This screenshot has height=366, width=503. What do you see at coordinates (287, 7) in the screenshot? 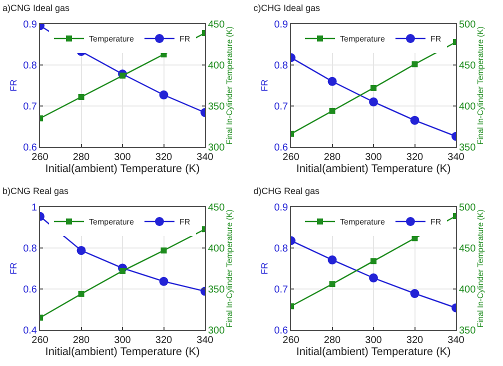
I see `chart-title: c)CHG Ideal gas` at bounding box center [287, 7].